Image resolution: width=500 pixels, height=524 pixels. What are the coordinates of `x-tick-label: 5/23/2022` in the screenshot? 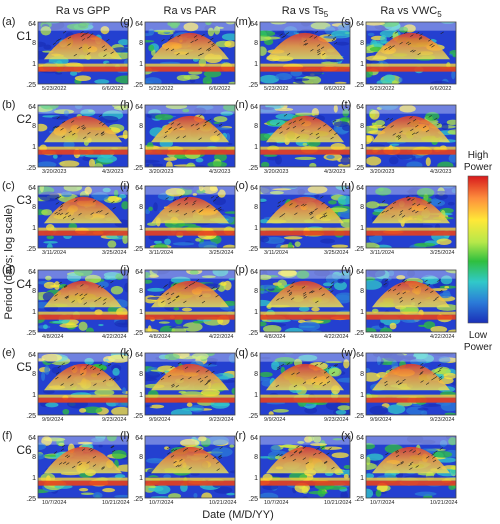 It's located at (161, 89).